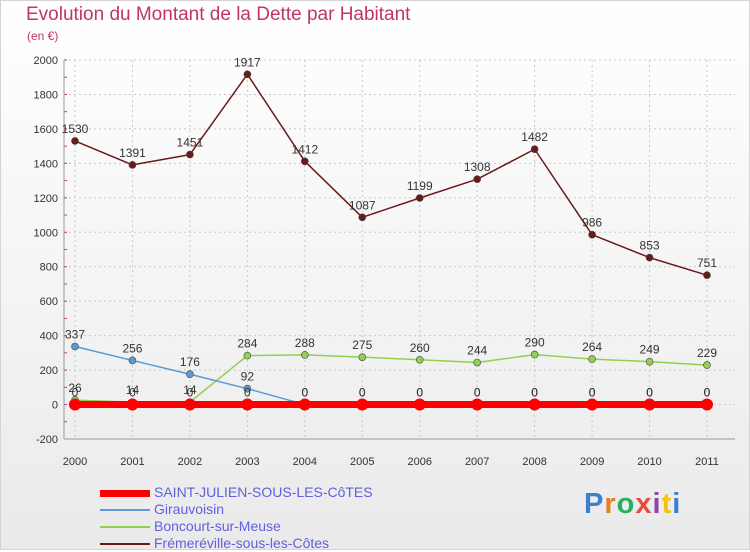 The image size is (750, 552). I want to click on y-tick-label: 200, so click(49, 371).